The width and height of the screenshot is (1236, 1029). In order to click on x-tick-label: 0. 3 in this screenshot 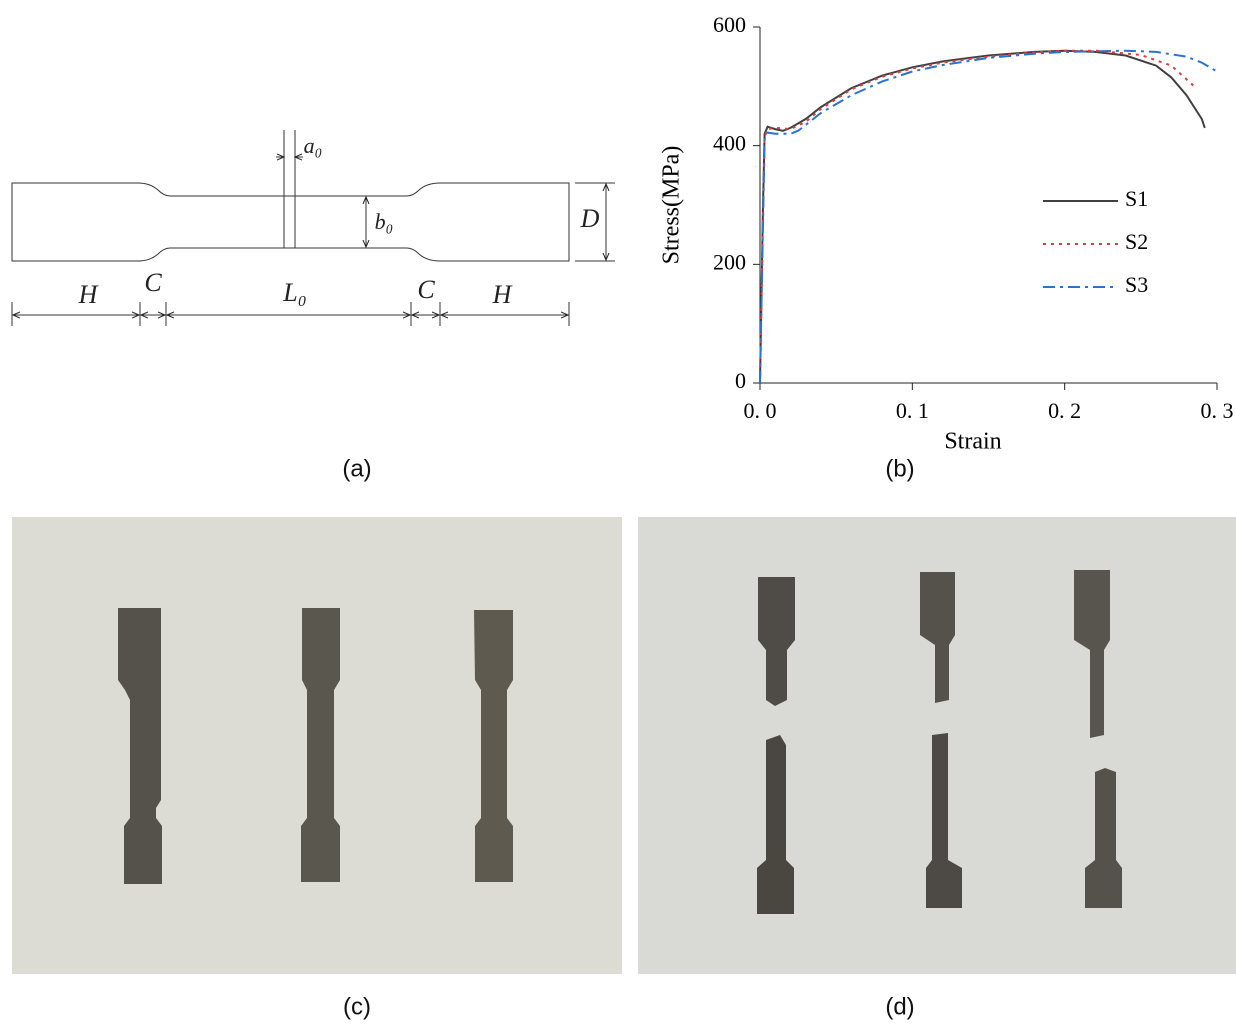, I will do `click(1217, 410)`.